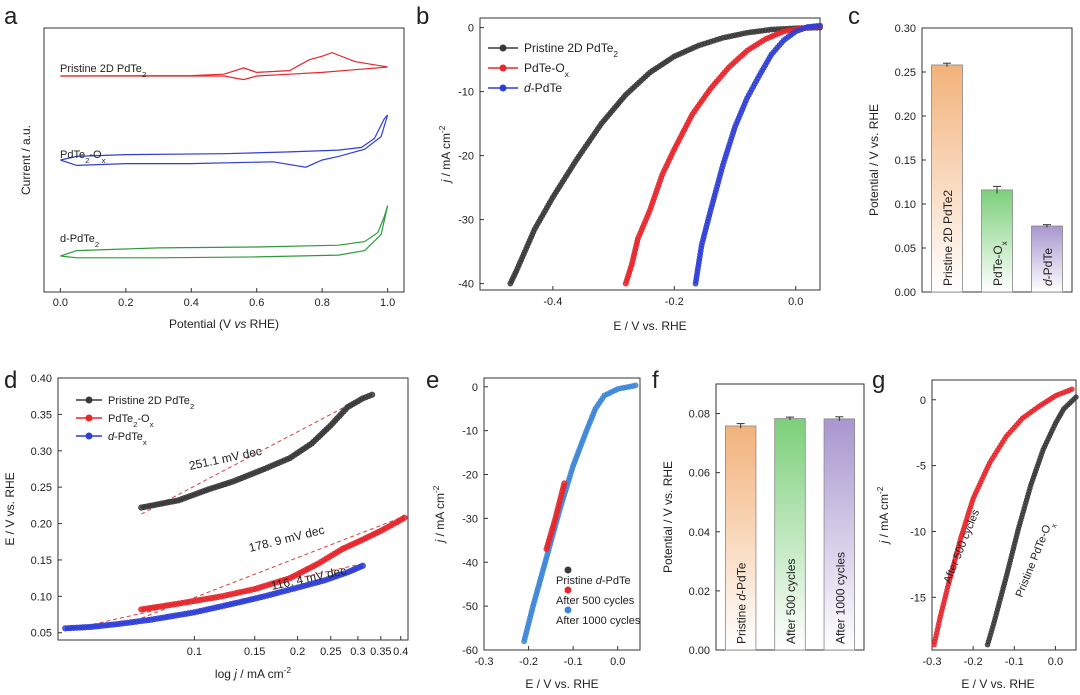  What do you see at coordinates (322, 303) in the screenshot?
I see `chart-a-xtick-label: 0.8` at bounding box center [322, 303].